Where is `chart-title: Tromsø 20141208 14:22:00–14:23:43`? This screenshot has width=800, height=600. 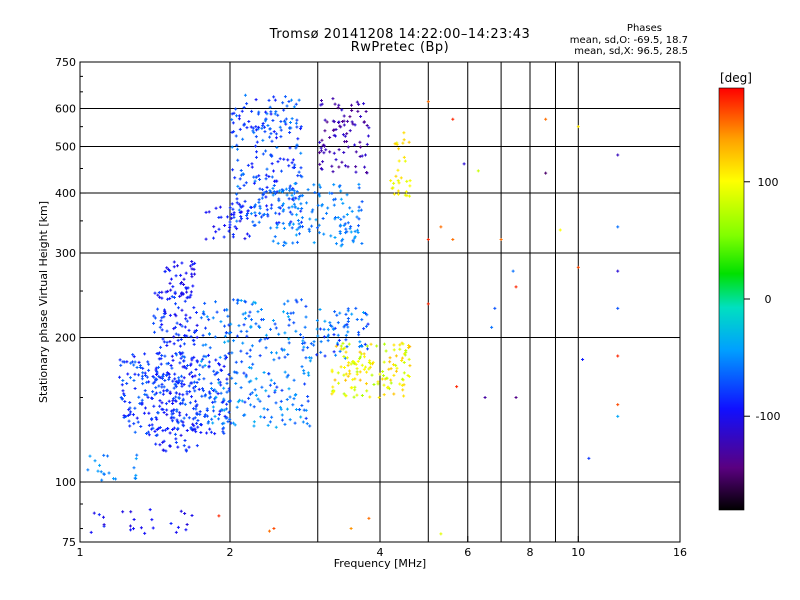 chart-title: Tromsø 20141208 14:22:00–14:23:43 is located at coordinates (400, 34).